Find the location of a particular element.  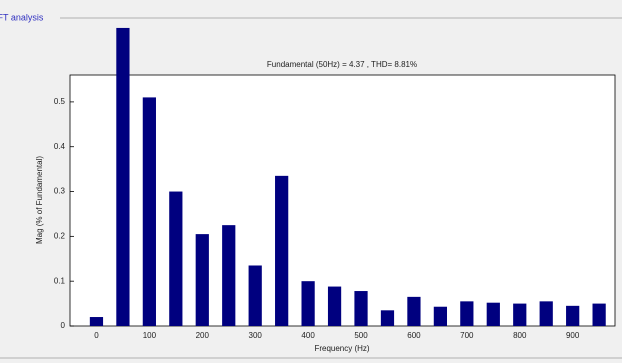

x-tick-label: 200 is located at coordinates (203, 335).